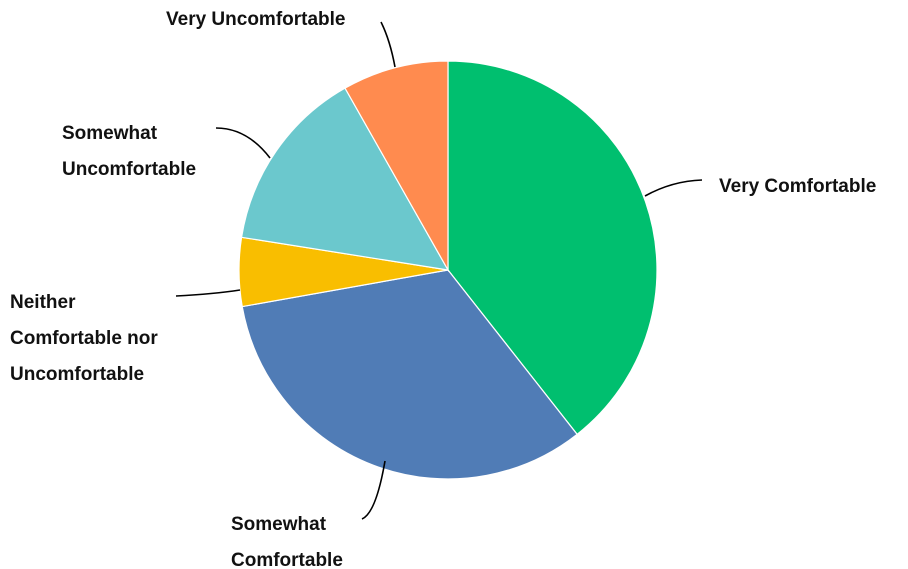 This screenshot has width=908, height=569. Describe the element at coordinates (208, 293) in the screenshot. I see `leader-line-neither-comfortable-nor-uncomfortable` at that location.